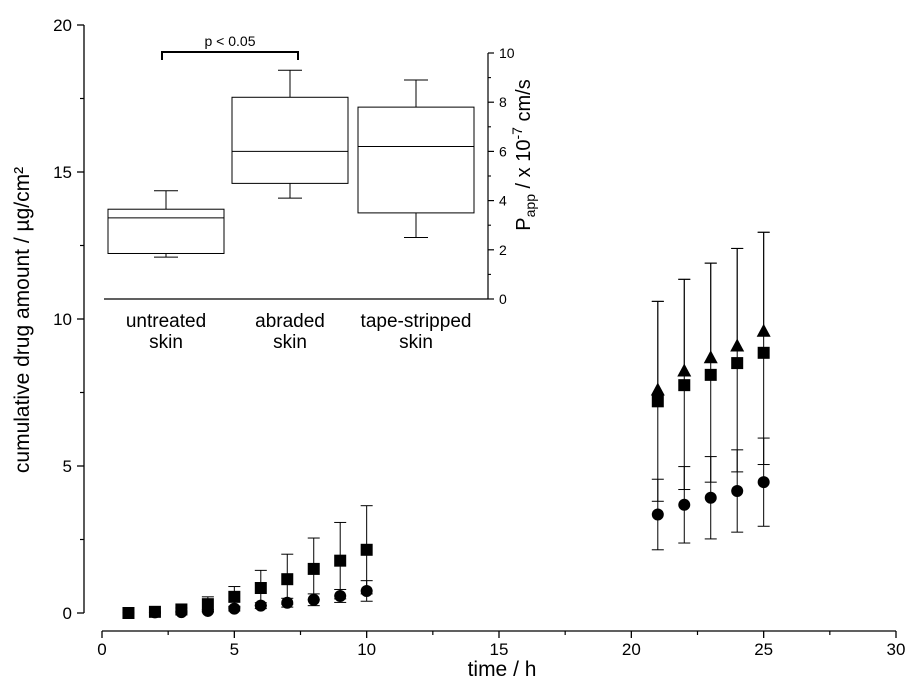 Image resolution: width=905 pixels, height=685 pixels. I want to click on significance-label: p < 0.05, so click(230, 41).